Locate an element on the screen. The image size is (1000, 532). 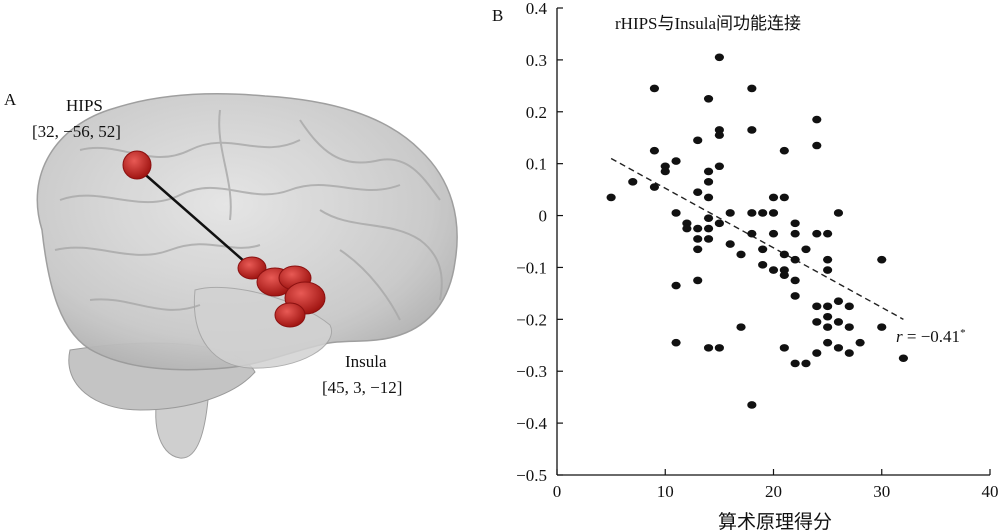
x-tick-label: 0 is located at coordinates (557, 491).